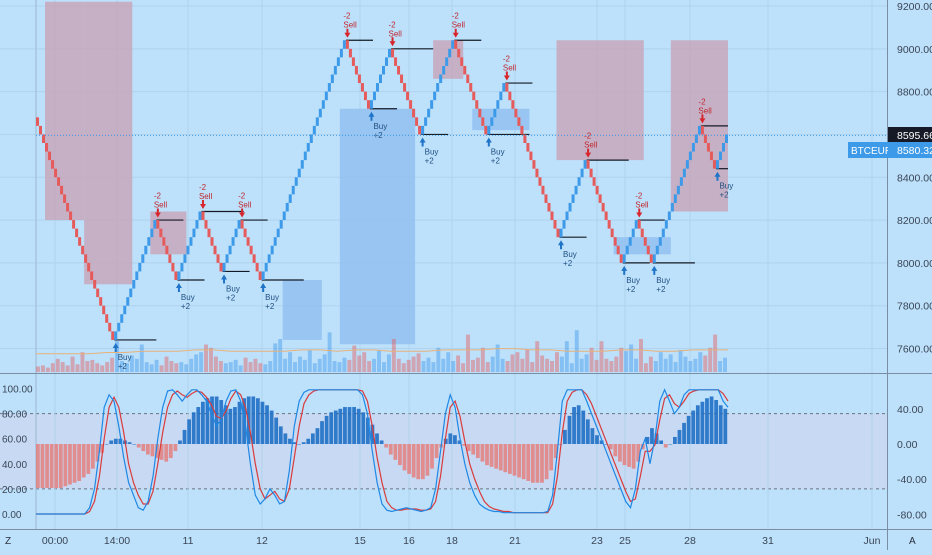 The height and width of the screenshot is (555, 932). Describe the element at coordinates (55, 541) in the screenshot. I see `time-axis-label: 00:00` at that location.